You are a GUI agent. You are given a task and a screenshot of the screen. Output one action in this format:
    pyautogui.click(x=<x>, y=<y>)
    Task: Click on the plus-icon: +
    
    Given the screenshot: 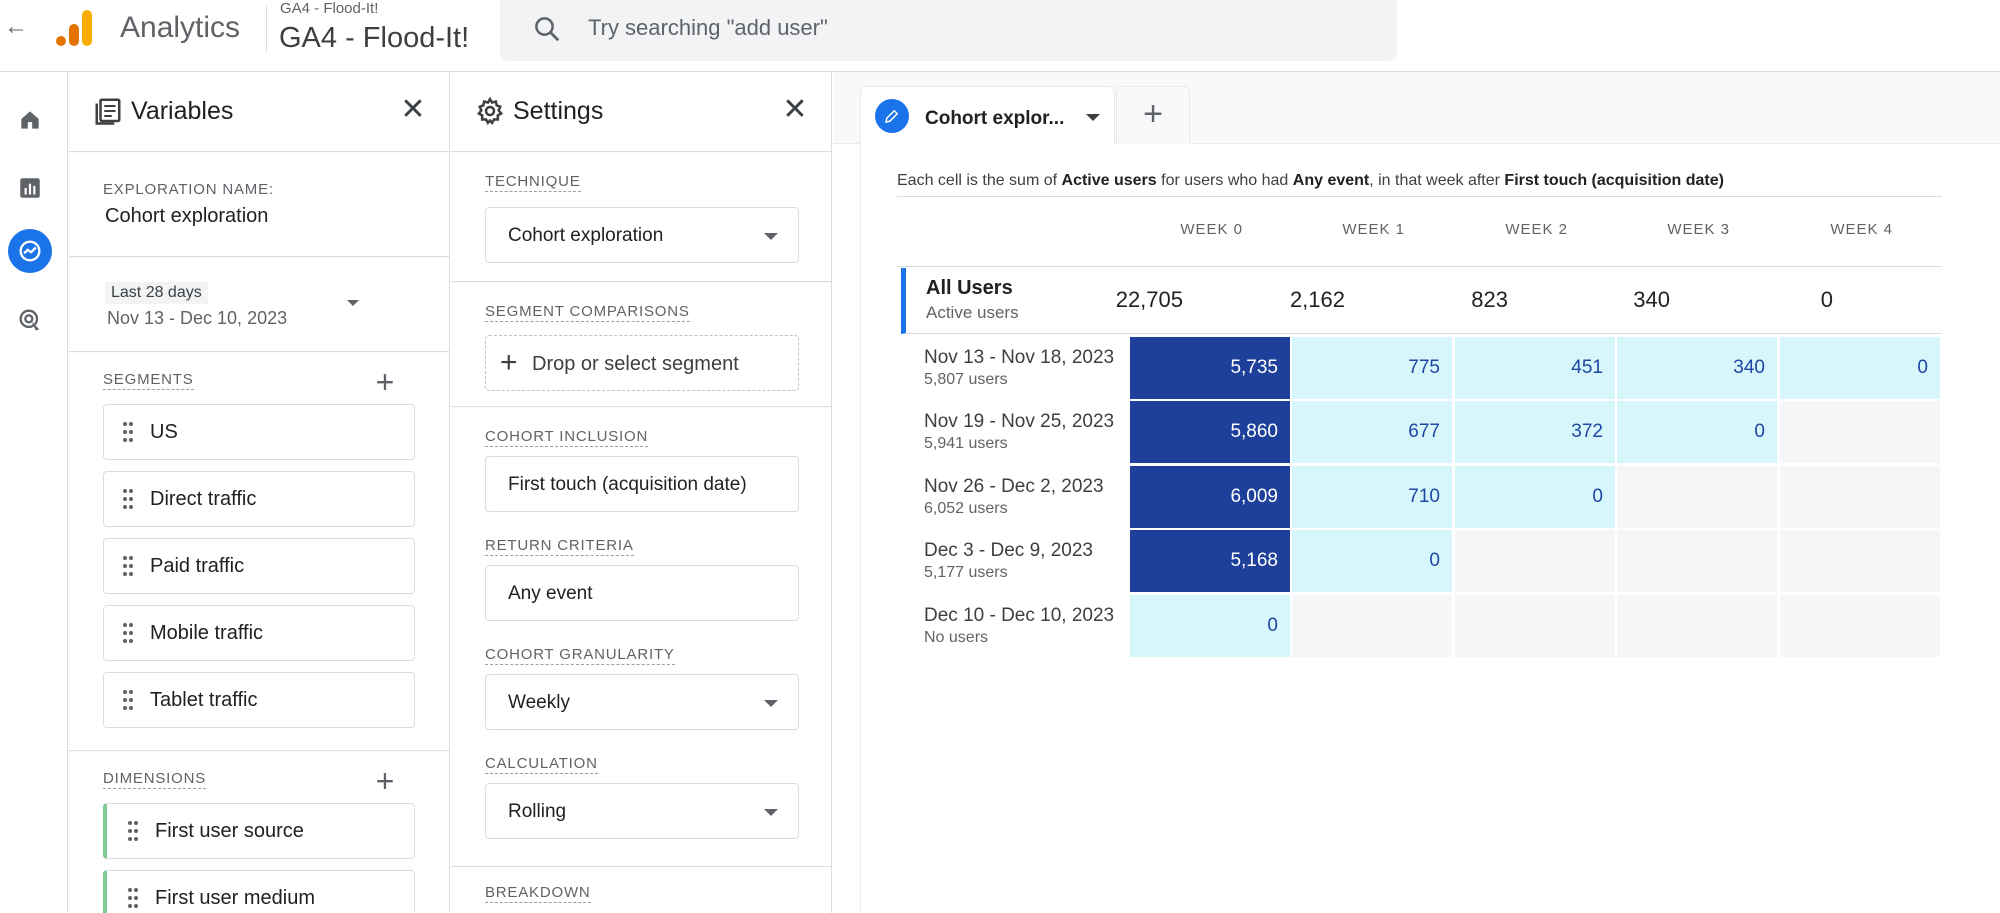 What is the action you would take?
    pyautogui.click(x=509, y=362)
    